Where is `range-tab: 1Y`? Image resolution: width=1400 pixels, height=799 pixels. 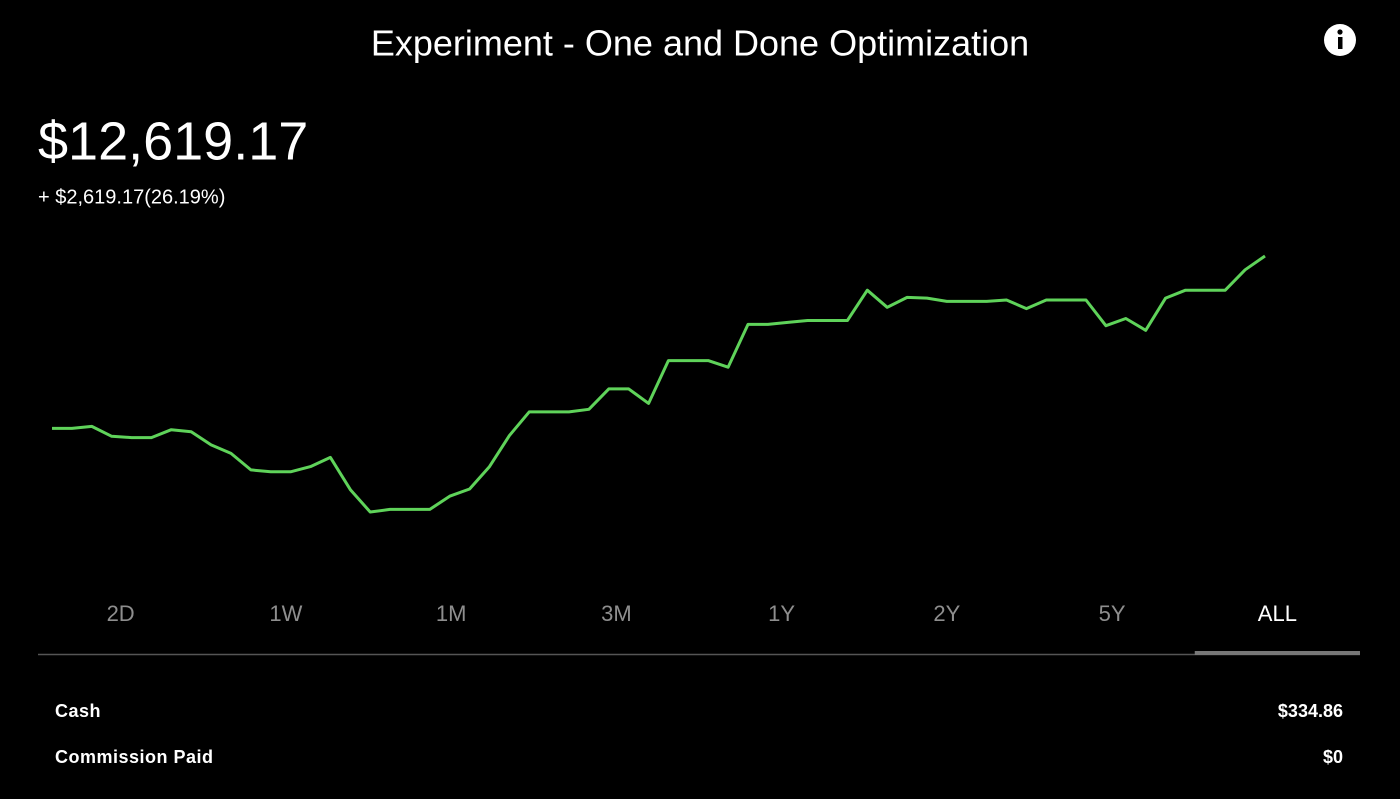
range-tab: 1Y is located at coordinates (781, 613).